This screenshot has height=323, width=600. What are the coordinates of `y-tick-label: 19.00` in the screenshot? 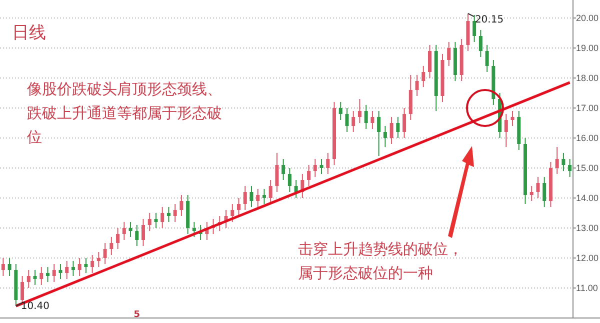 It's located at (587, 48).